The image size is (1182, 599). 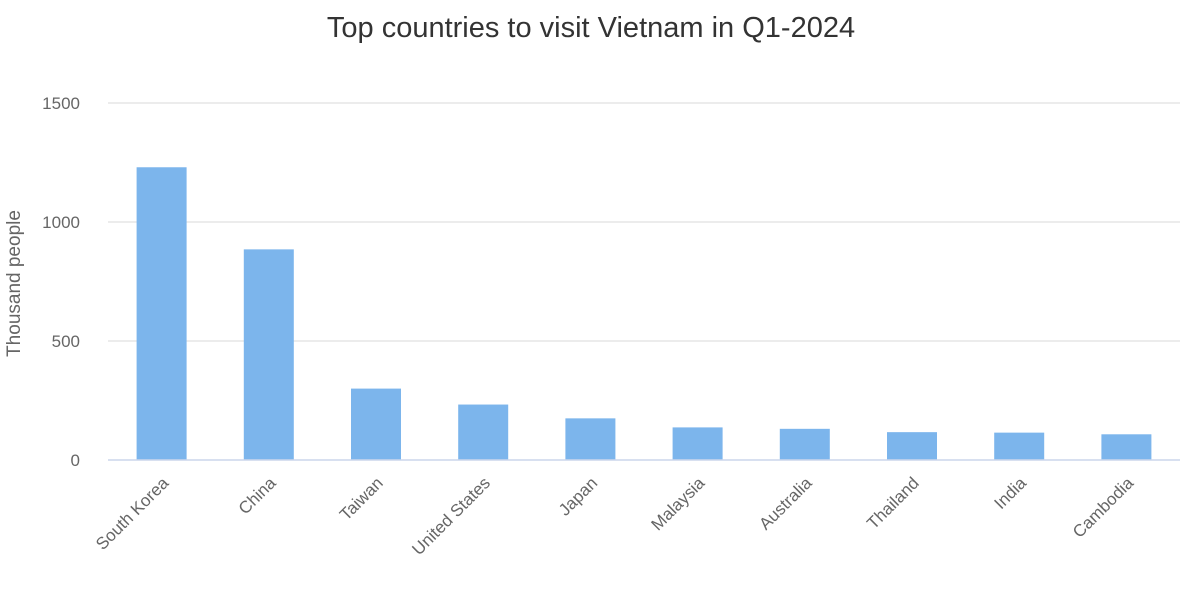 I want to click on bar-thailand, so click(x=912, y=446).